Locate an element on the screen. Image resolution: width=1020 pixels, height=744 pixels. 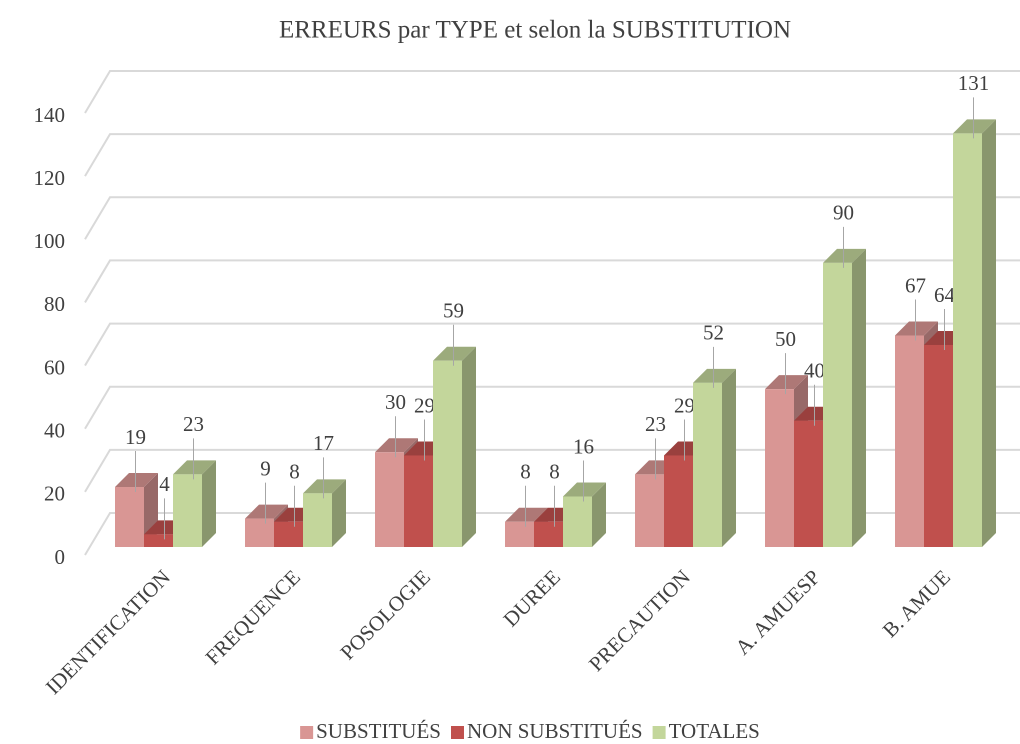
data-label: 52 is located at coordinates (713, 333).